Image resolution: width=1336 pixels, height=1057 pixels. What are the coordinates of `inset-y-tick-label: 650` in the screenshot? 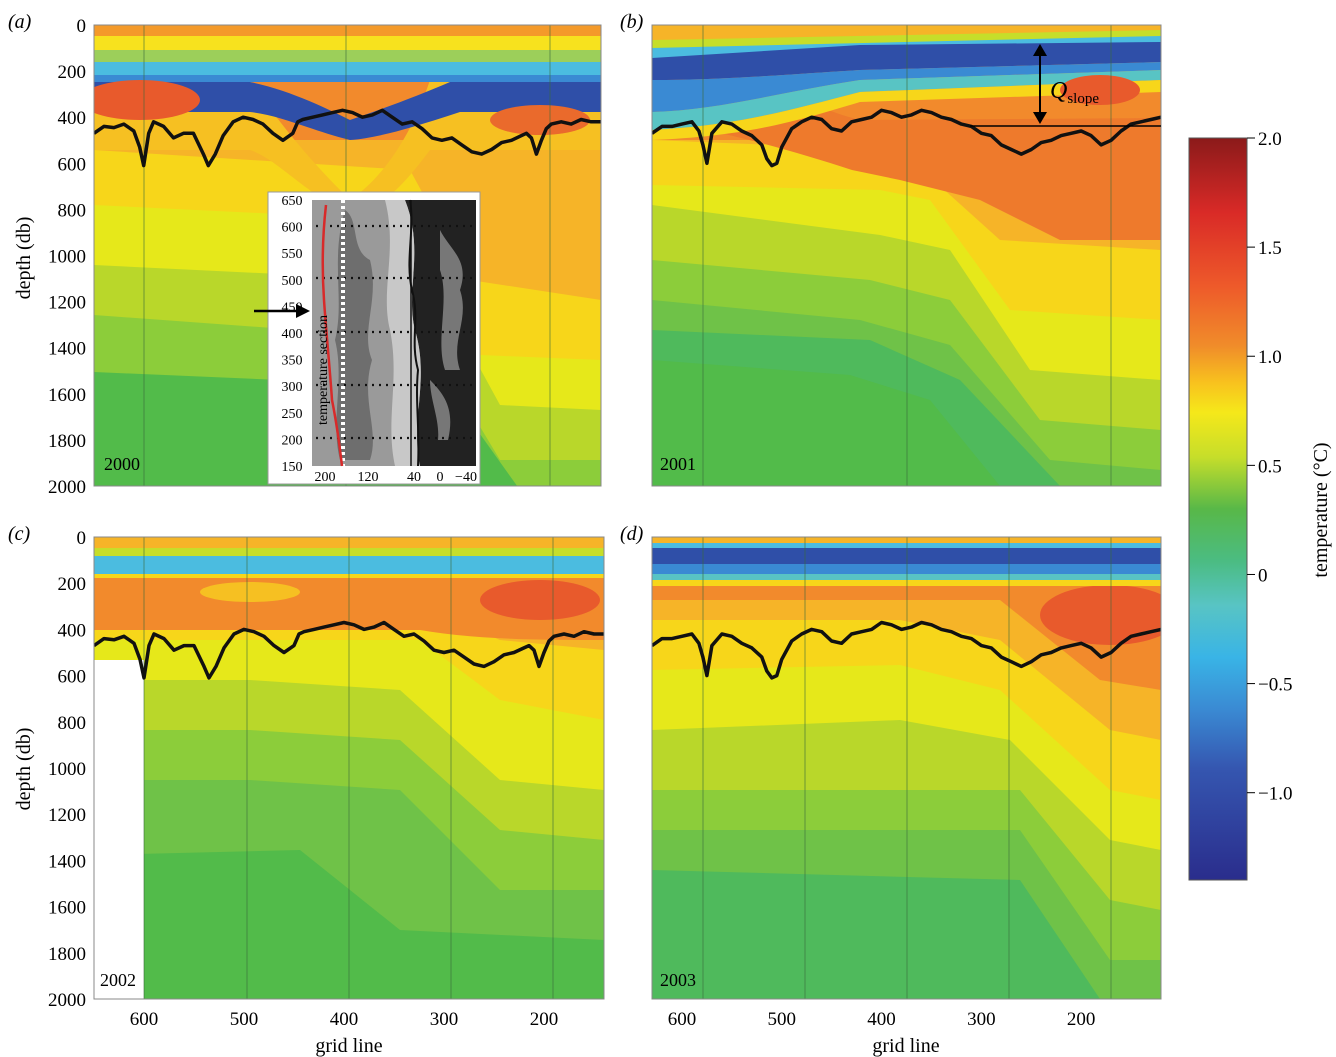 It's located at (292, 201).